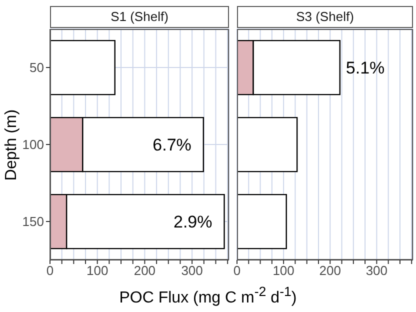  What do you see at coordinates (12, 144) in the screenshot?
I see `y-axis-title: Depth (m)` at bounding box center [12, 144].